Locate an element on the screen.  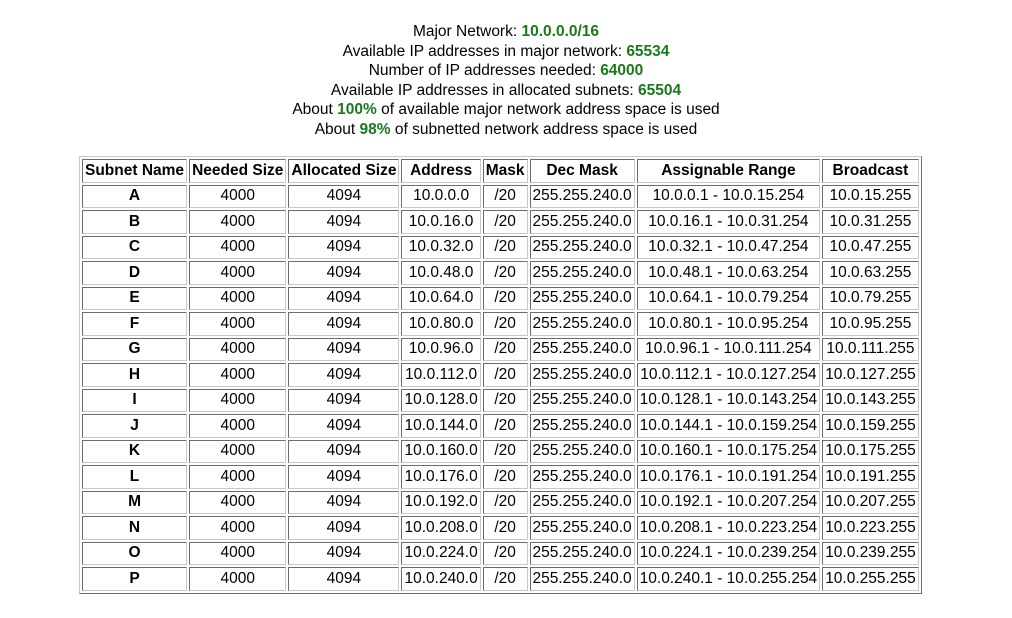
cell-subnet-name: M is located at coordinates (135, 502).